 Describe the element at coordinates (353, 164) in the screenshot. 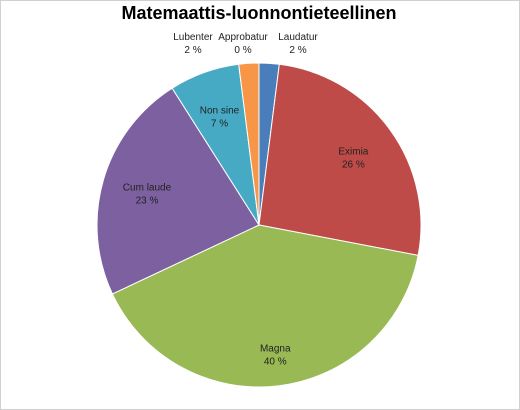

I see `data-label-value: 26 %` at that location.